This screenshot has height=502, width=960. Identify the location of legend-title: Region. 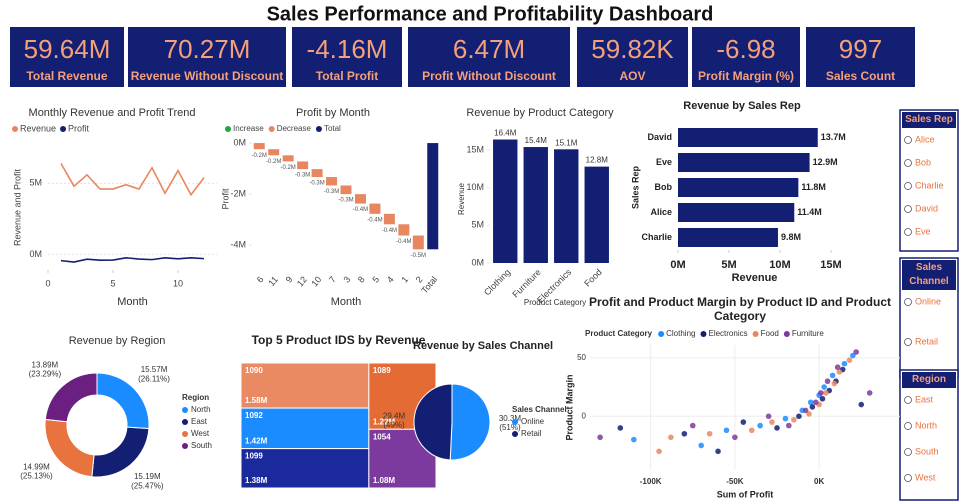
(195, 397).